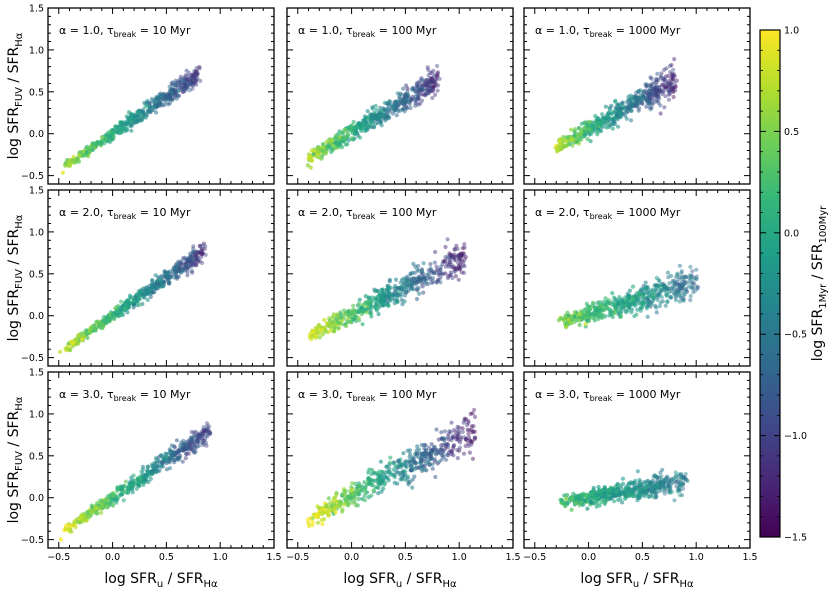 The width and height of the screenshot is (831, 591). Describe the element at coordinates (125, 31) in the screenshot. I see `panel-label: α = 1.0, τbreak = 10 Myr` at that location.